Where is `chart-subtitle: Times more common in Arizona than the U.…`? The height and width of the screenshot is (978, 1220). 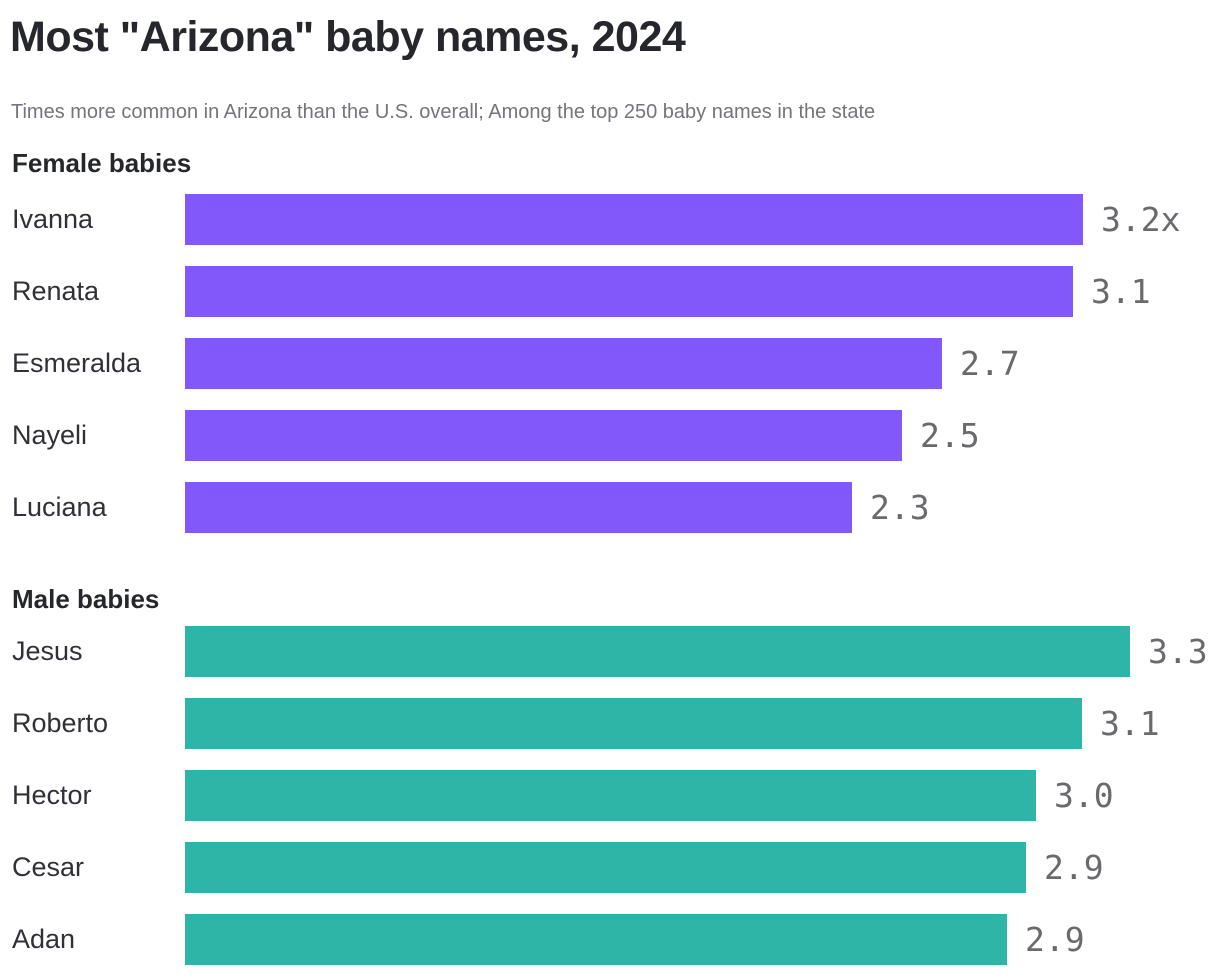 chart-subtitle: Times more common in Arizona than the U.… is located at coordinates (443, 112).